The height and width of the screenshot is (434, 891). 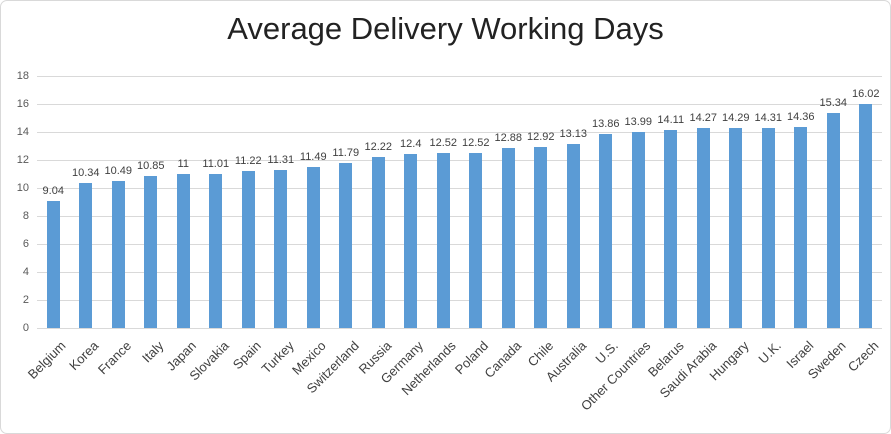 I want to click on y-axis-tick-label: 2, so click(x=25, y=300).